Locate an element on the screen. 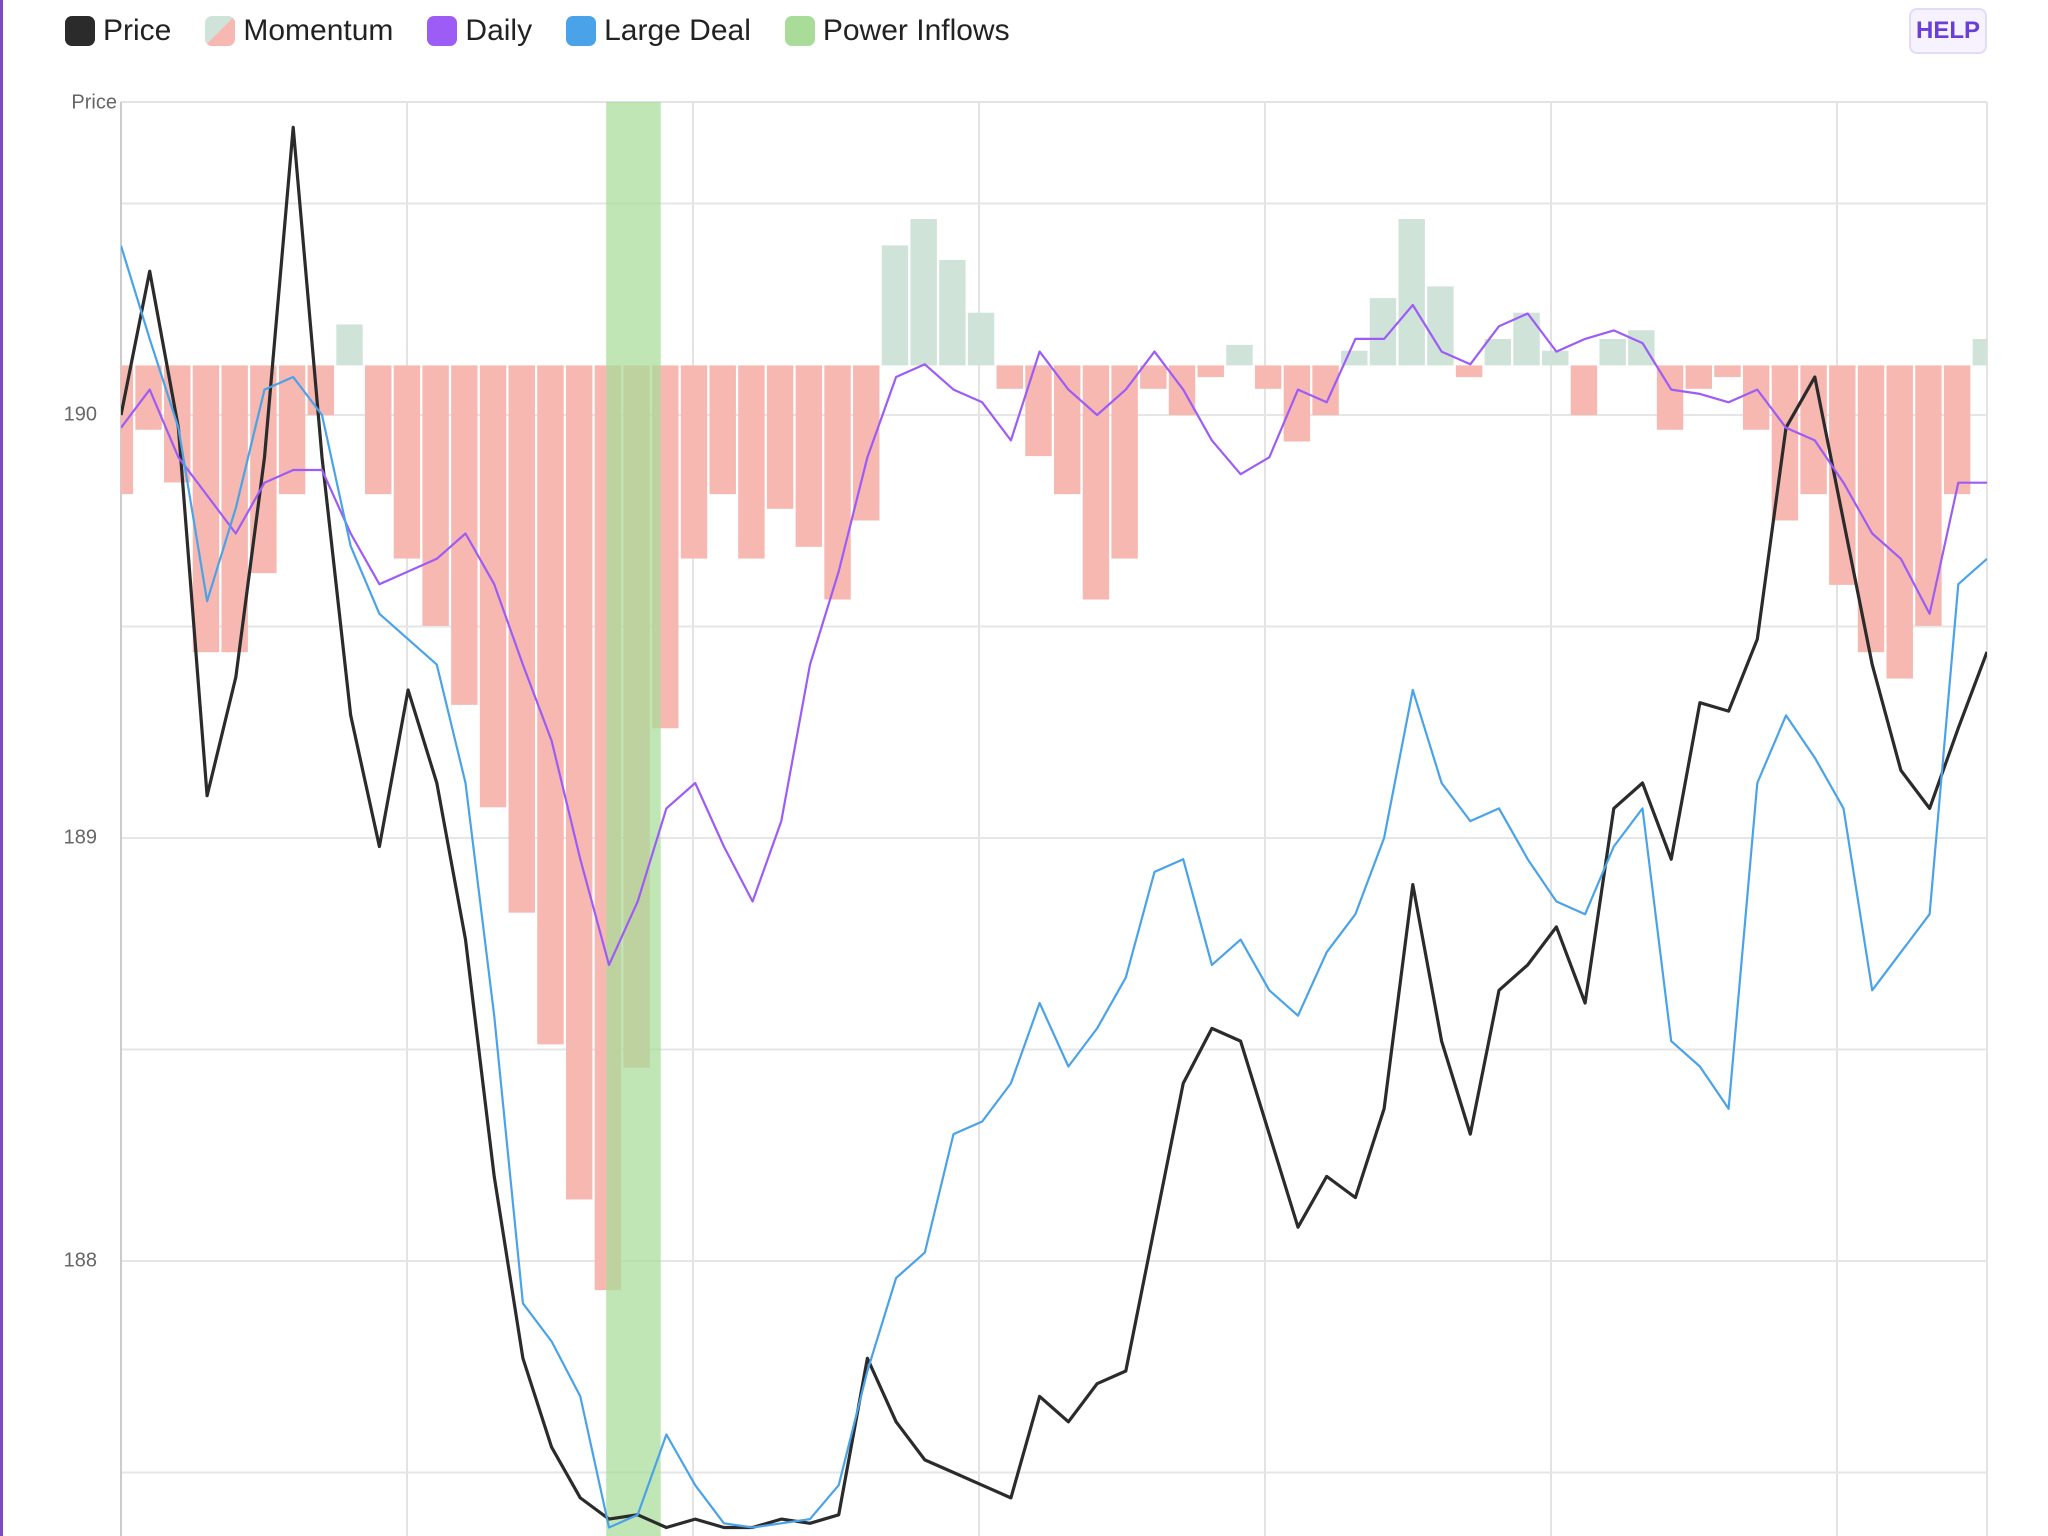 The height and width of the screenshot is (1536, 2048). legend-label: Daily is located at coordinates (499, 30).